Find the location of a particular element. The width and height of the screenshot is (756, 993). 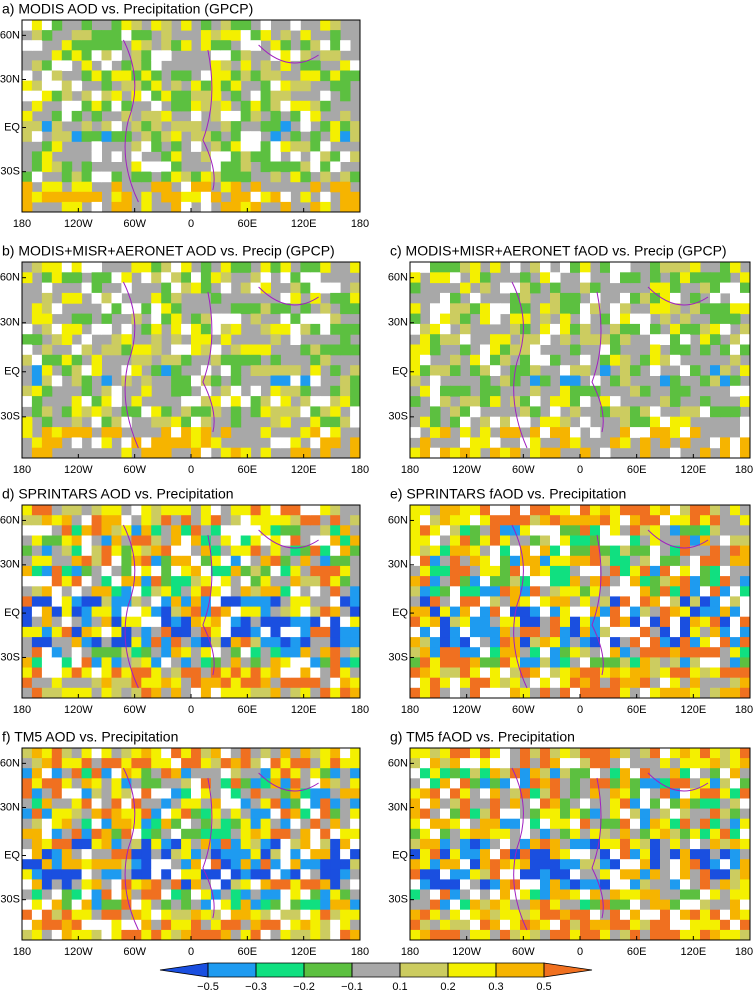

lon-label: 180 is located at coordinates (22, 224).